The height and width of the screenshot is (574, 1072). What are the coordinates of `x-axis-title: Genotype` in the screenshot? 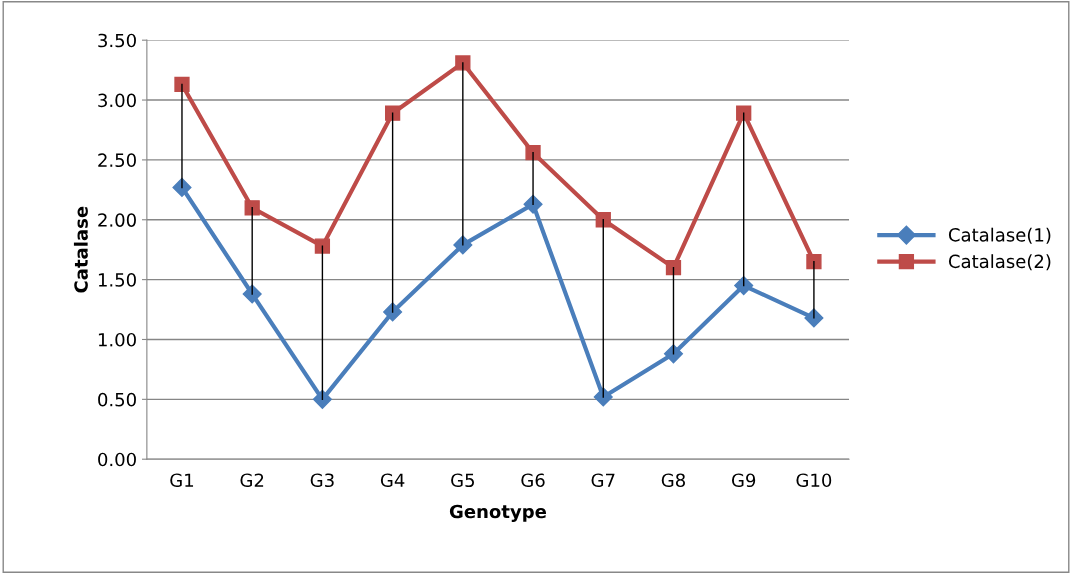 It's located at (498, 513).